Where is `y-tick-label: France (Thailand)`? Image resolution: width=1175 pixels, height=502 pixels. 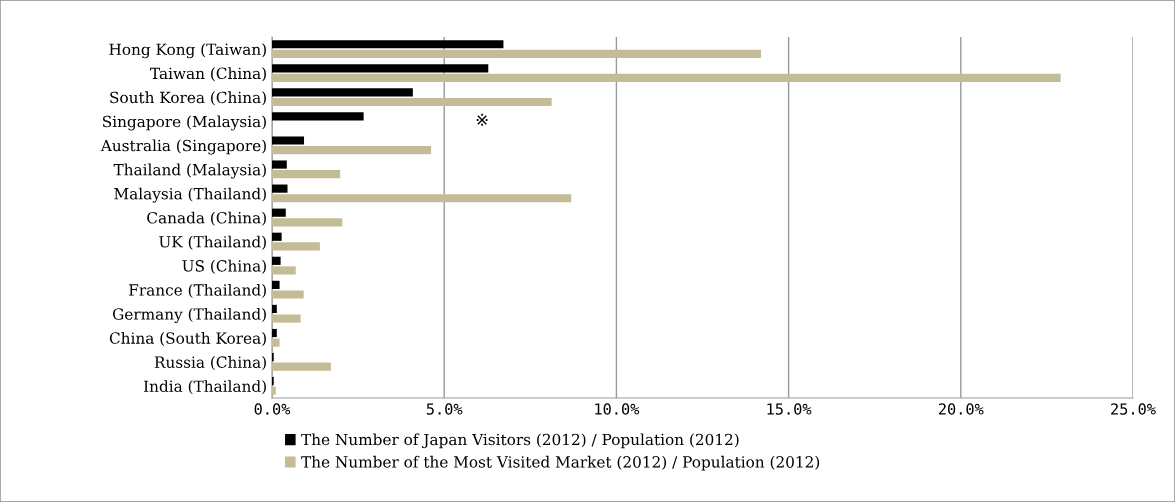
y-tick-label: France (Thailand) is located at coordinates (197, 290).